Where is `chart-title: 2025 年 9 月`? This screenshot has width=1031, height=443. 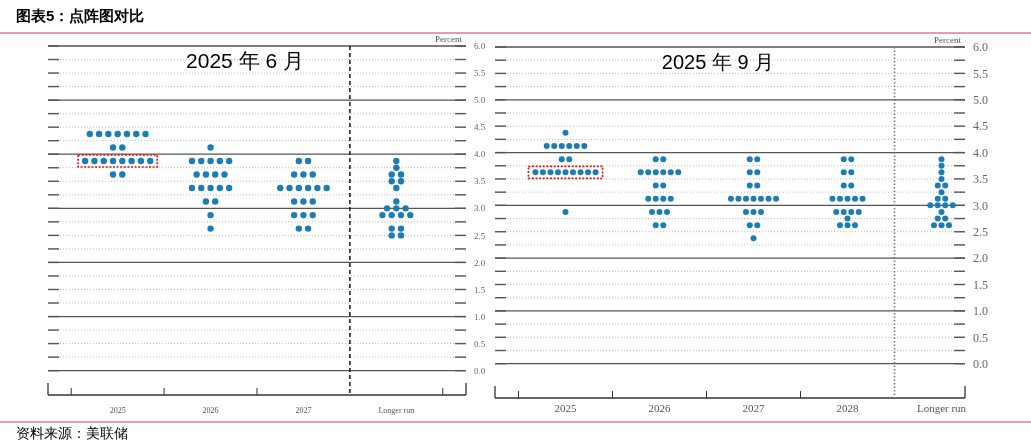
chart-title: 2025 年 9 月 is located at coordinates (718, 62).